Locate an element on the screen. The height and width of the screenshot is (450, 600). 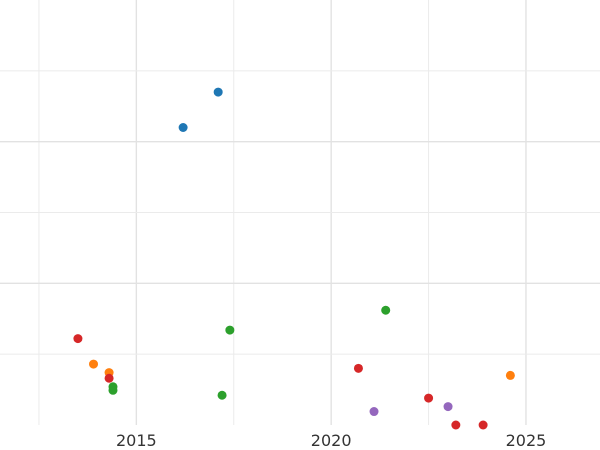
x-tick-label: 2020 is located at coordinates (331, 440).